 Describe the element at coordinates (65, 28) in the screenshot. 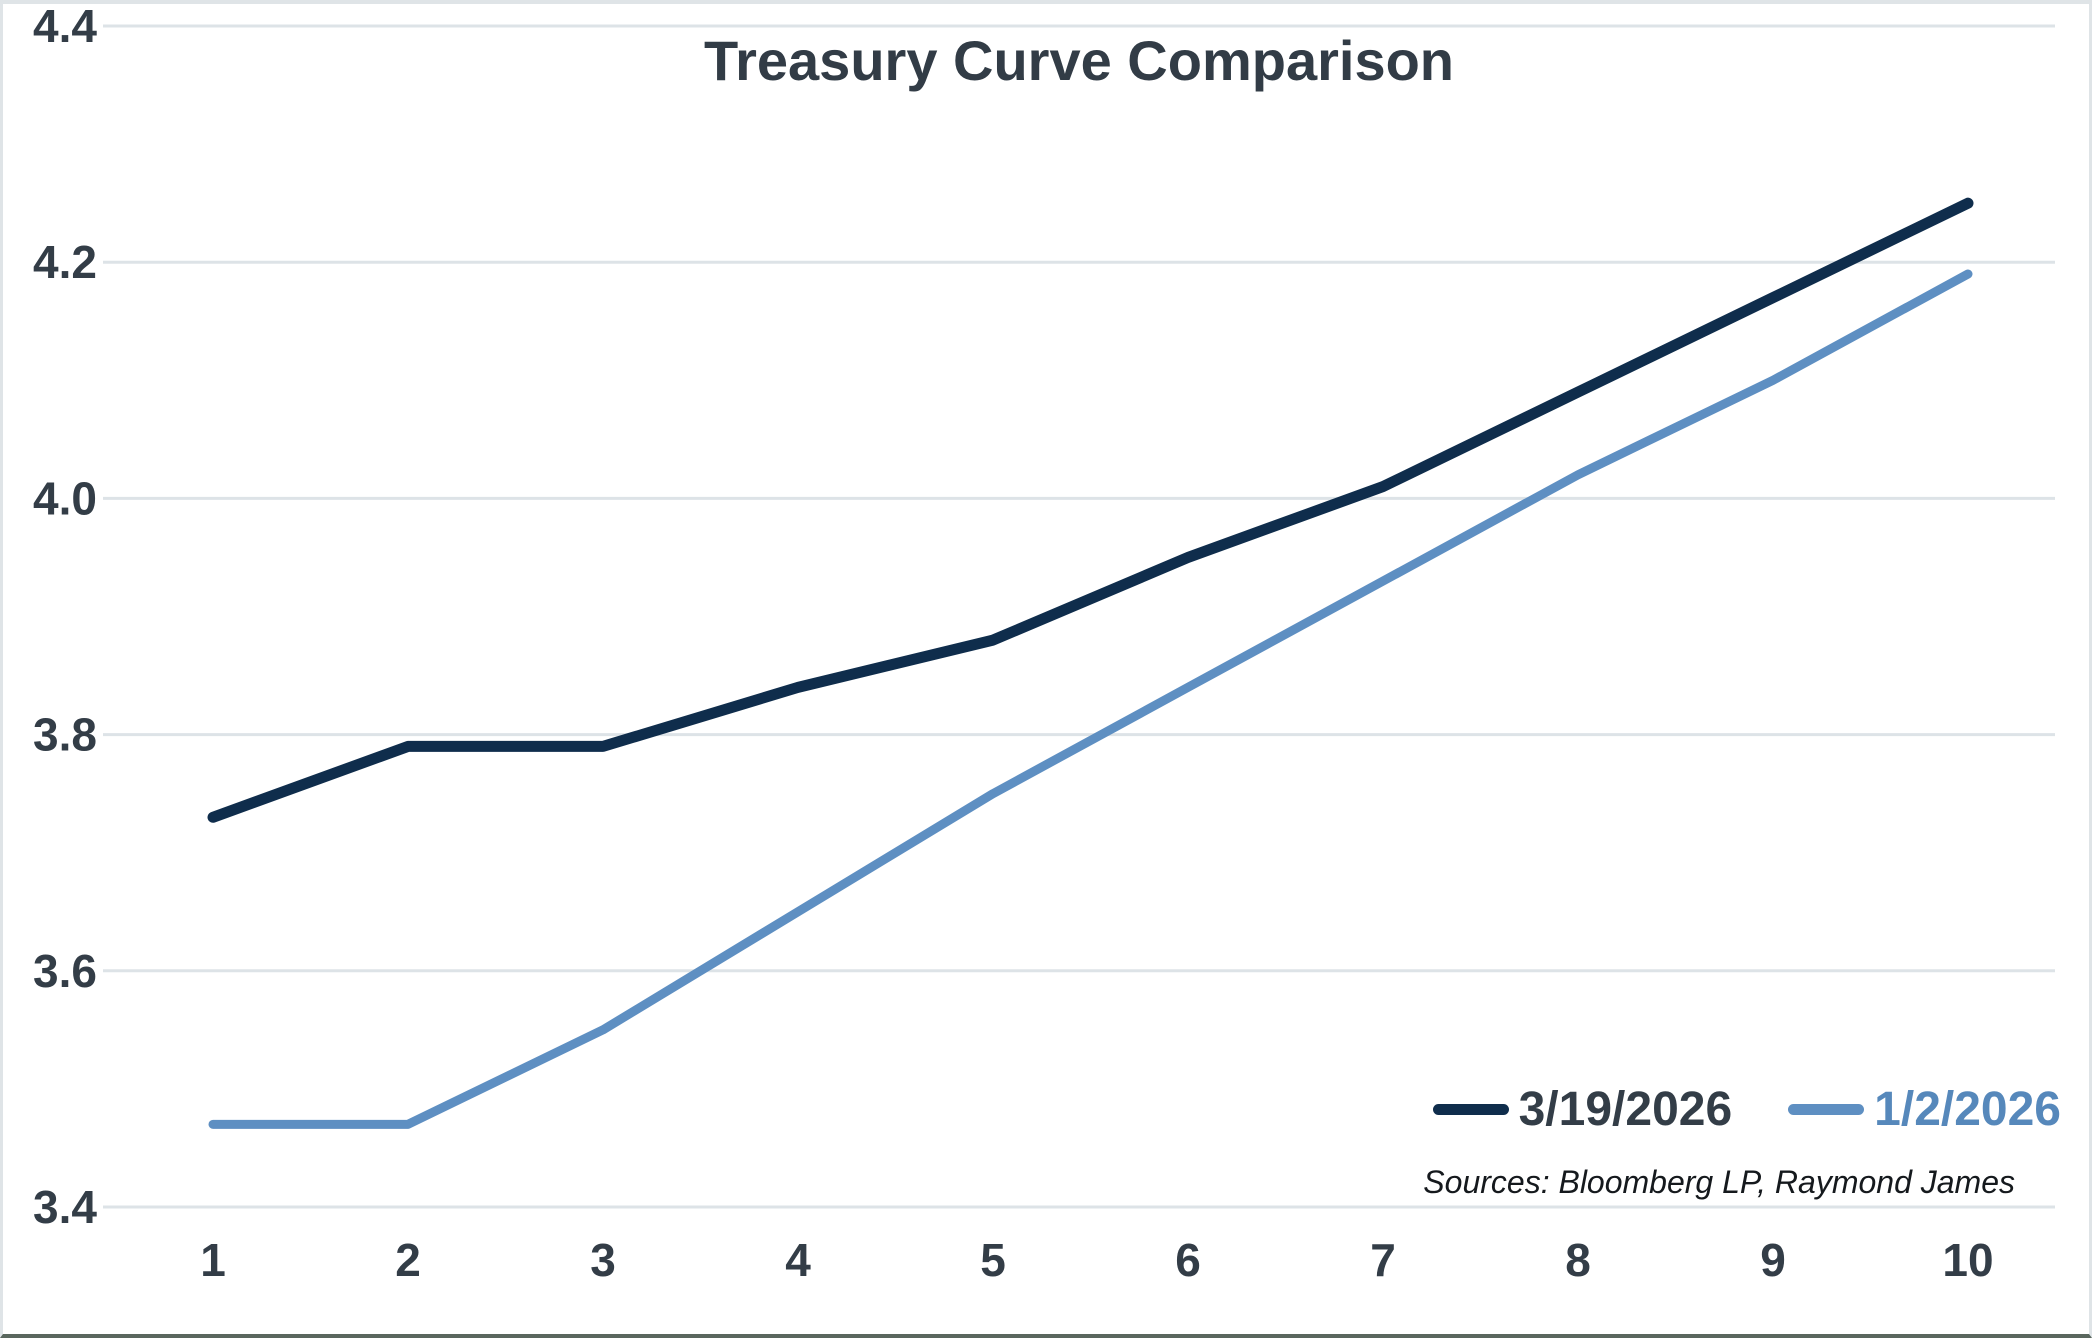

I see `y-axis-tick-label: 4.4` at that location.